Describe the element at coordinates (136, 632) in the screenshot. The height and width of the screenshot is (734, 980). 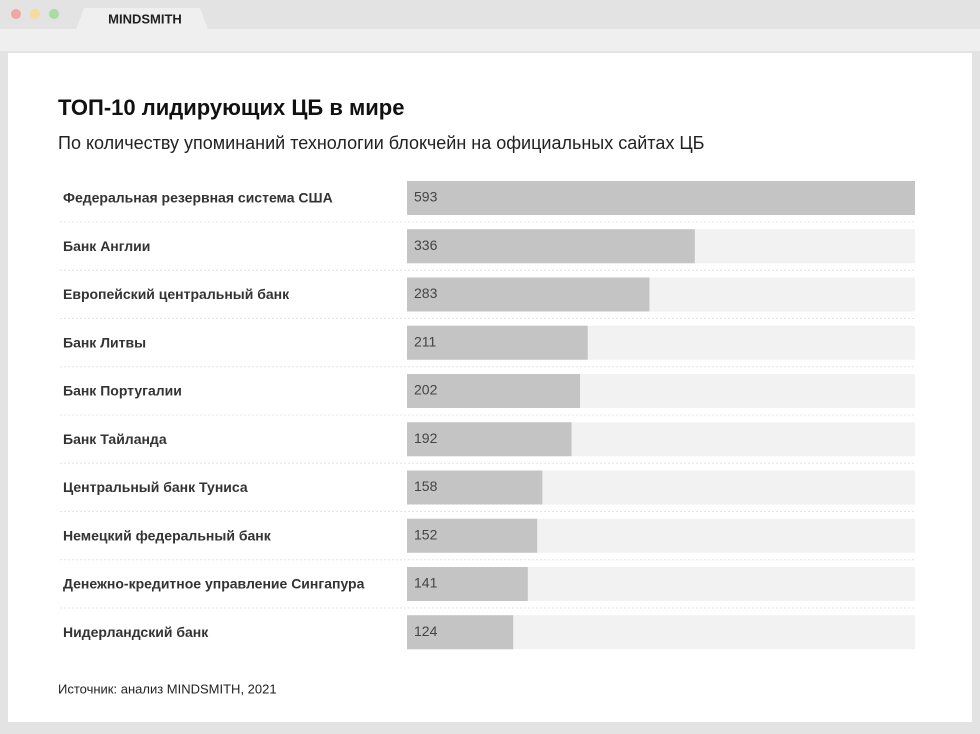
I see `category-label: Нидерландский банк` at that location.